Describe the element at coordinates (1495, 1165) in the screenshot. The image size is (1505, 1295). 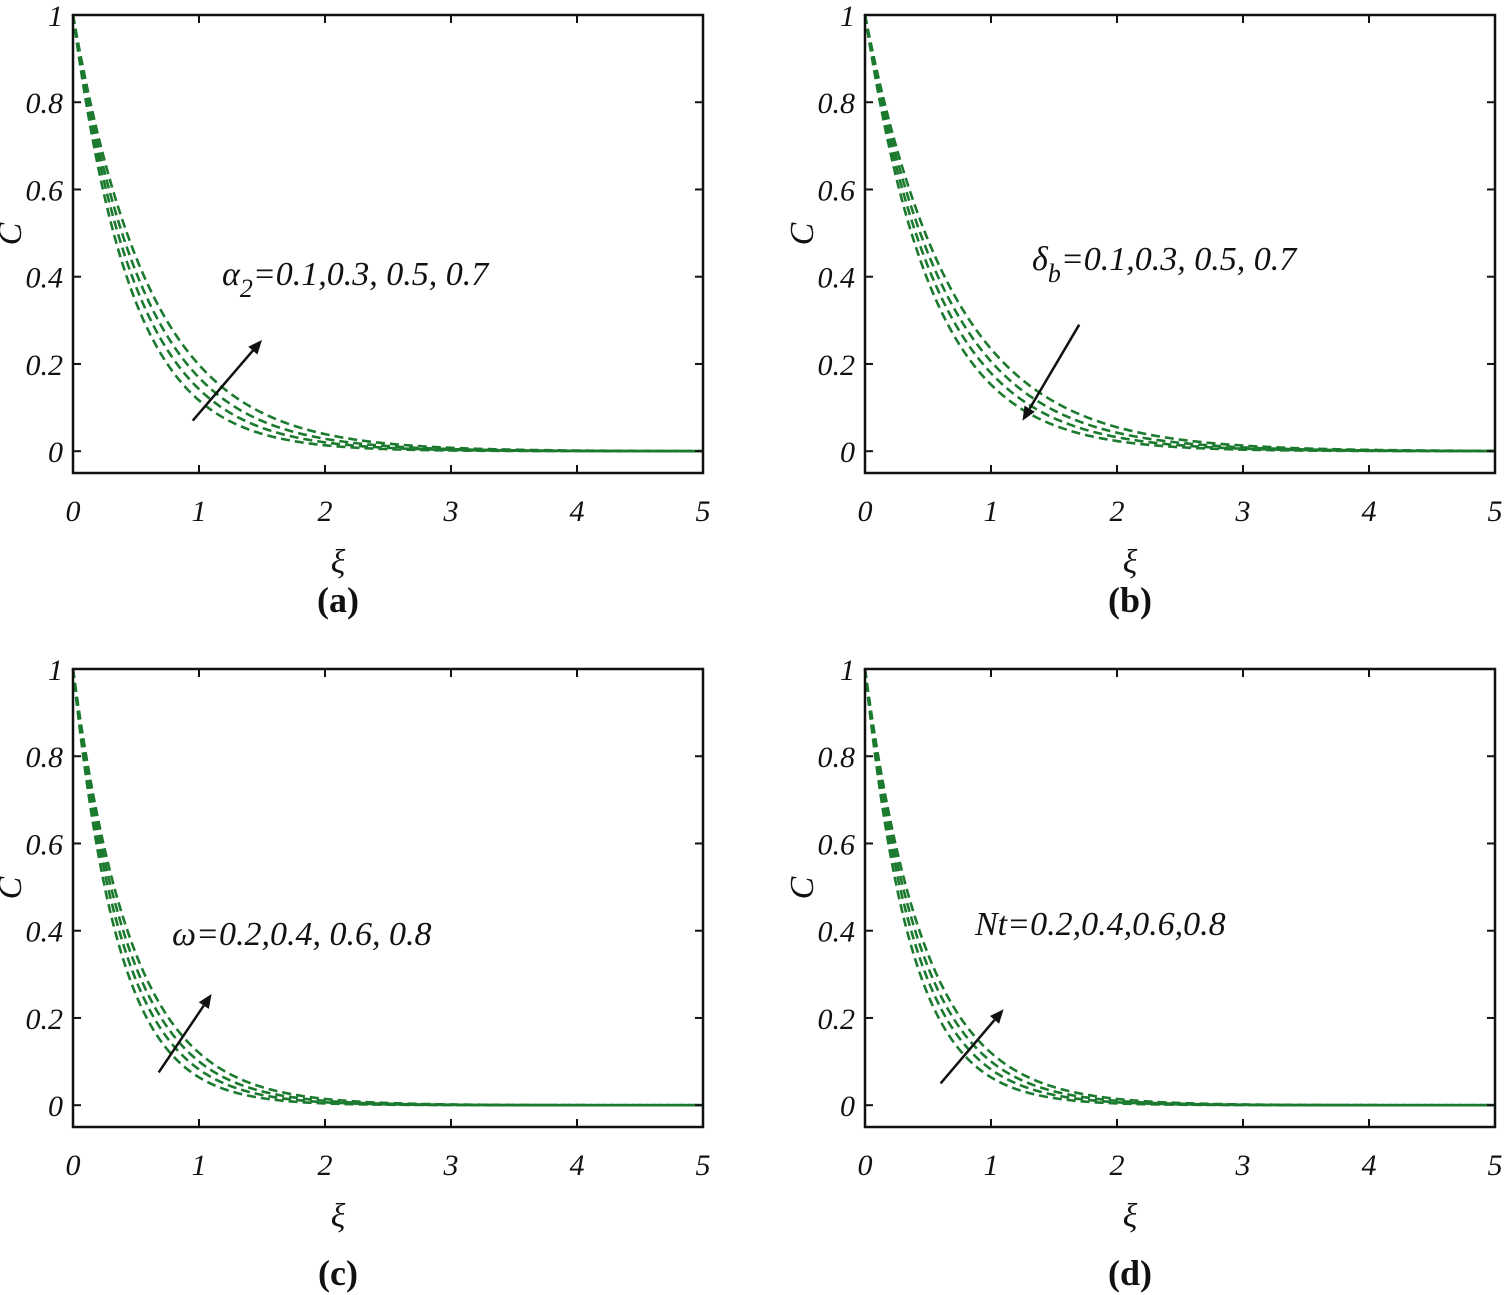
I see `x-tick-label-d-5: 5` at that location.